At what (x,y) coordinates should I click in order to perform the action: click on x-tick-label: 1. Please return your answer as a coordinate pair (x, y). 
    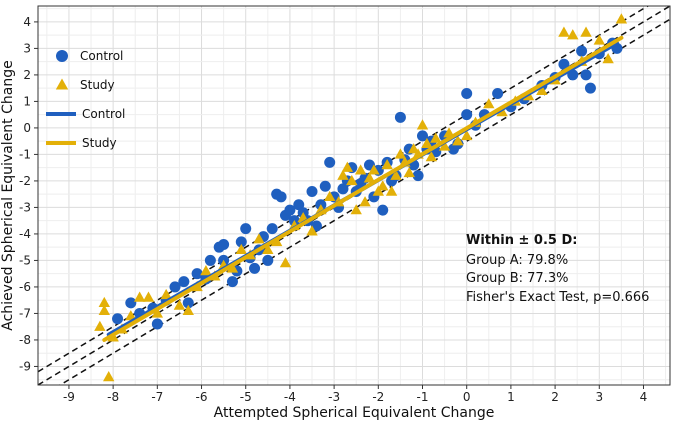
    Looking at the image, I should click on (511, 397).